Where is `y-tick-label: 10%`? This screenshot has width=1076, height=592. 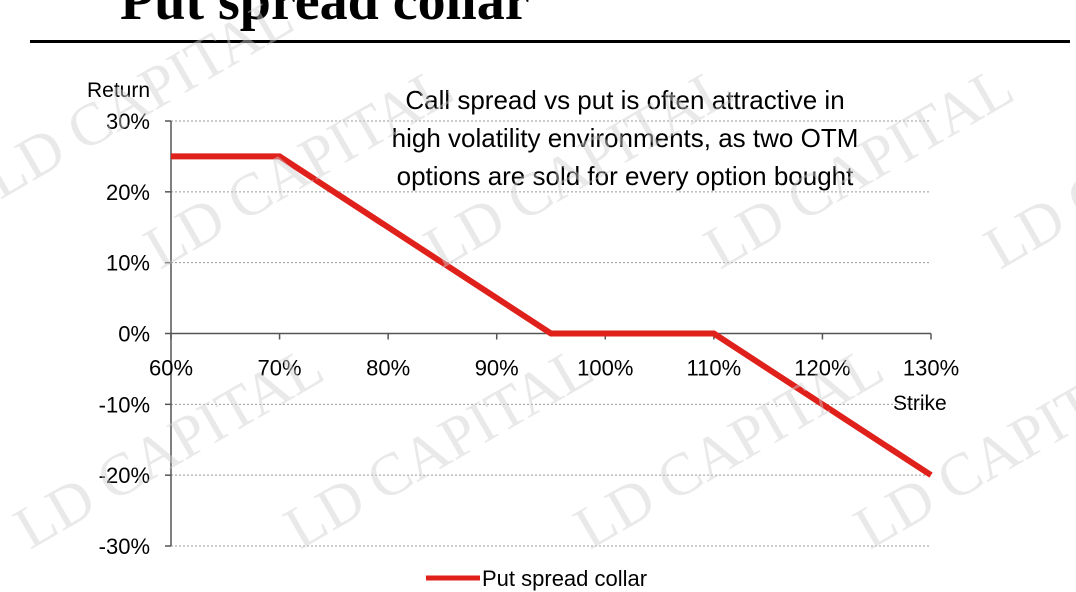
y-tick-label: 10% is located at coordinates (128, 263).